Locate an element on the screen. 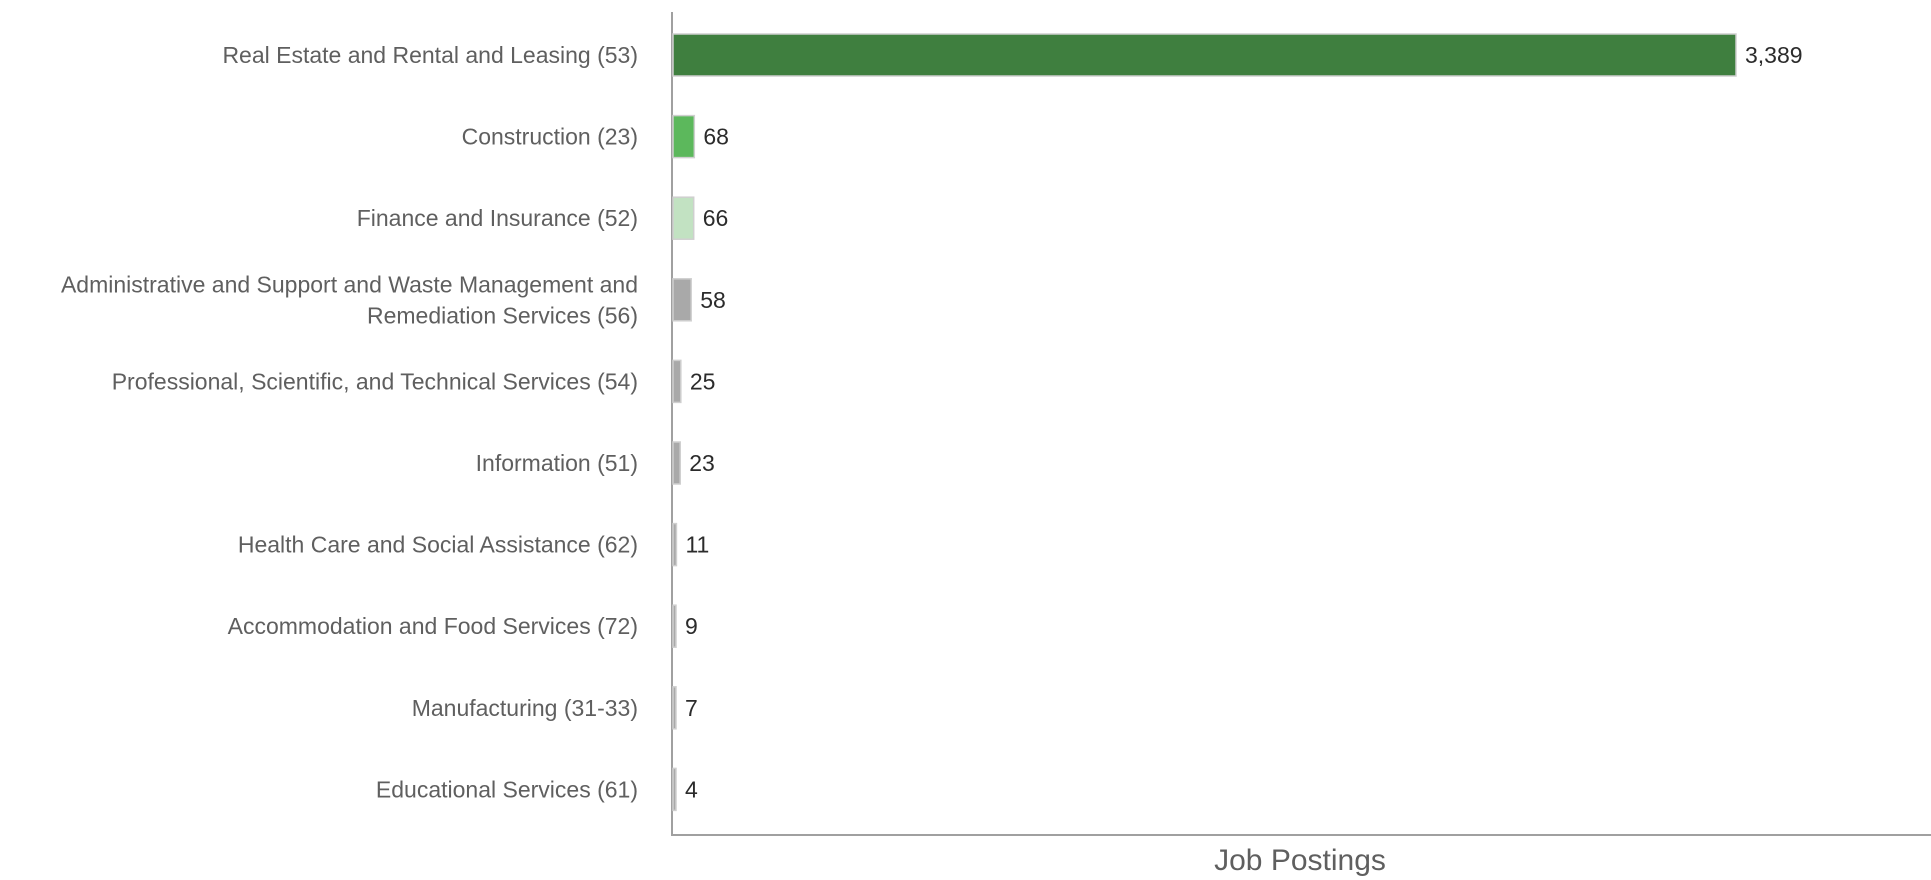 The image size is (1931, 880). category-label-line: Manufacturing (31-33) is located at coordinates (525, 708).